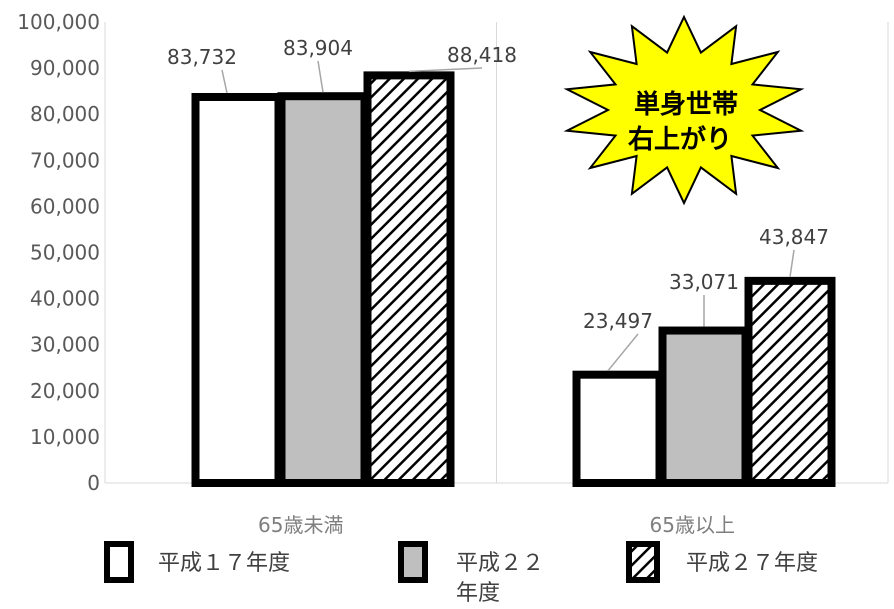 The height and width of the screenshot is (609, 894). Describe the element at coordinates (65, 253) in the screenshot. I see `y-tick-label: 50,000` at that location.